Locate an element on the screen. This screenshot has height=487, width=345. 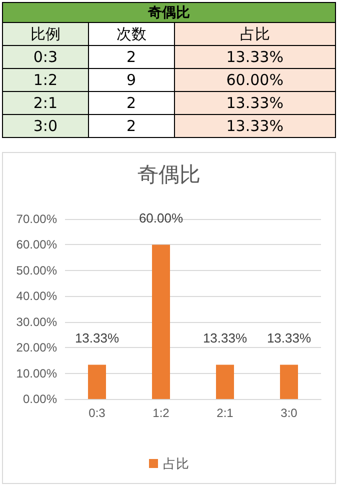
category-label: 1:2 is located at coordinates (45, 80).